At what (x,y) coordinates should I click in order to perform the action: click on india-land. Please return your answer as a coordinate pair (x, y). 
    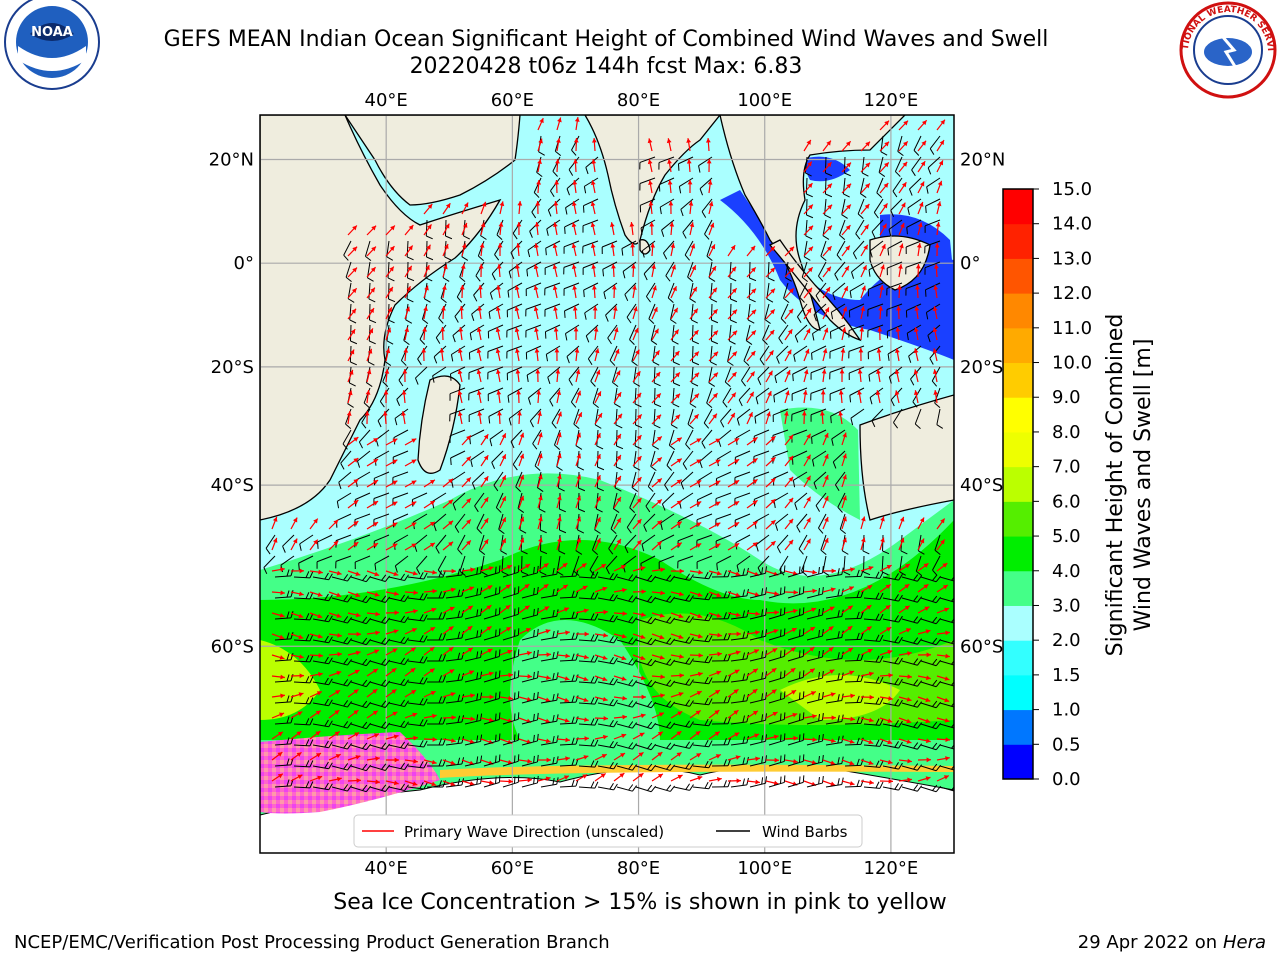
    Looking at the image, I should click on (652, 180).